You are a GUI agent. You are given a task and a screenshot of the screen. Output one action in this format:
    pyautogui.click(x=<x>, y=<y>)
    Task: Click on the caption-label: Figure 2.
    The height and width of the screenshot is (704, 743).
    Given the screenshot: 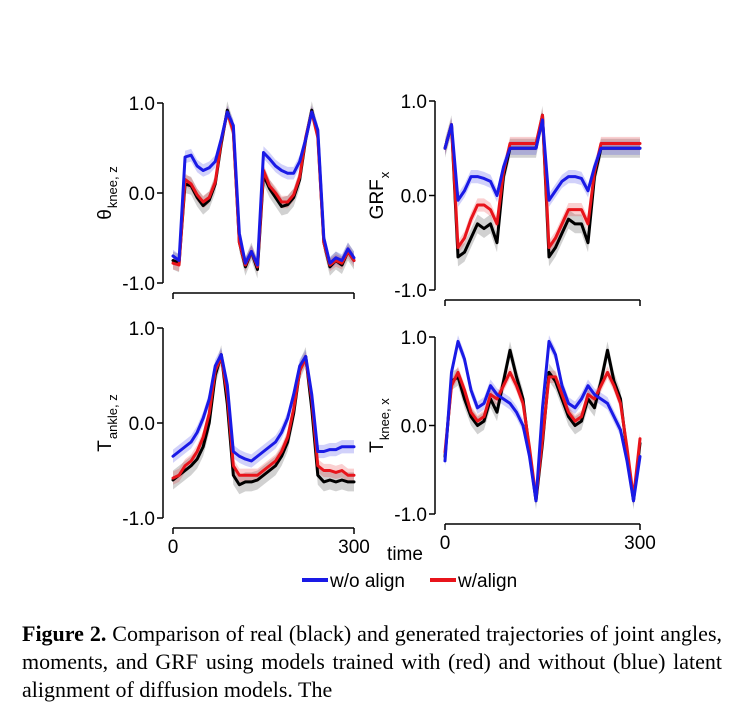 What is the action you would take?
    pyautogui.click(x=64, y=633)
    